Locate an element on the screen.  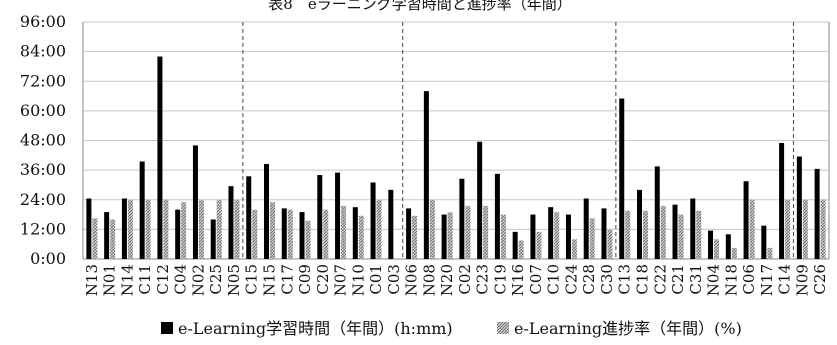
bar-study-time-C07 is located at coordinates (533, 236).